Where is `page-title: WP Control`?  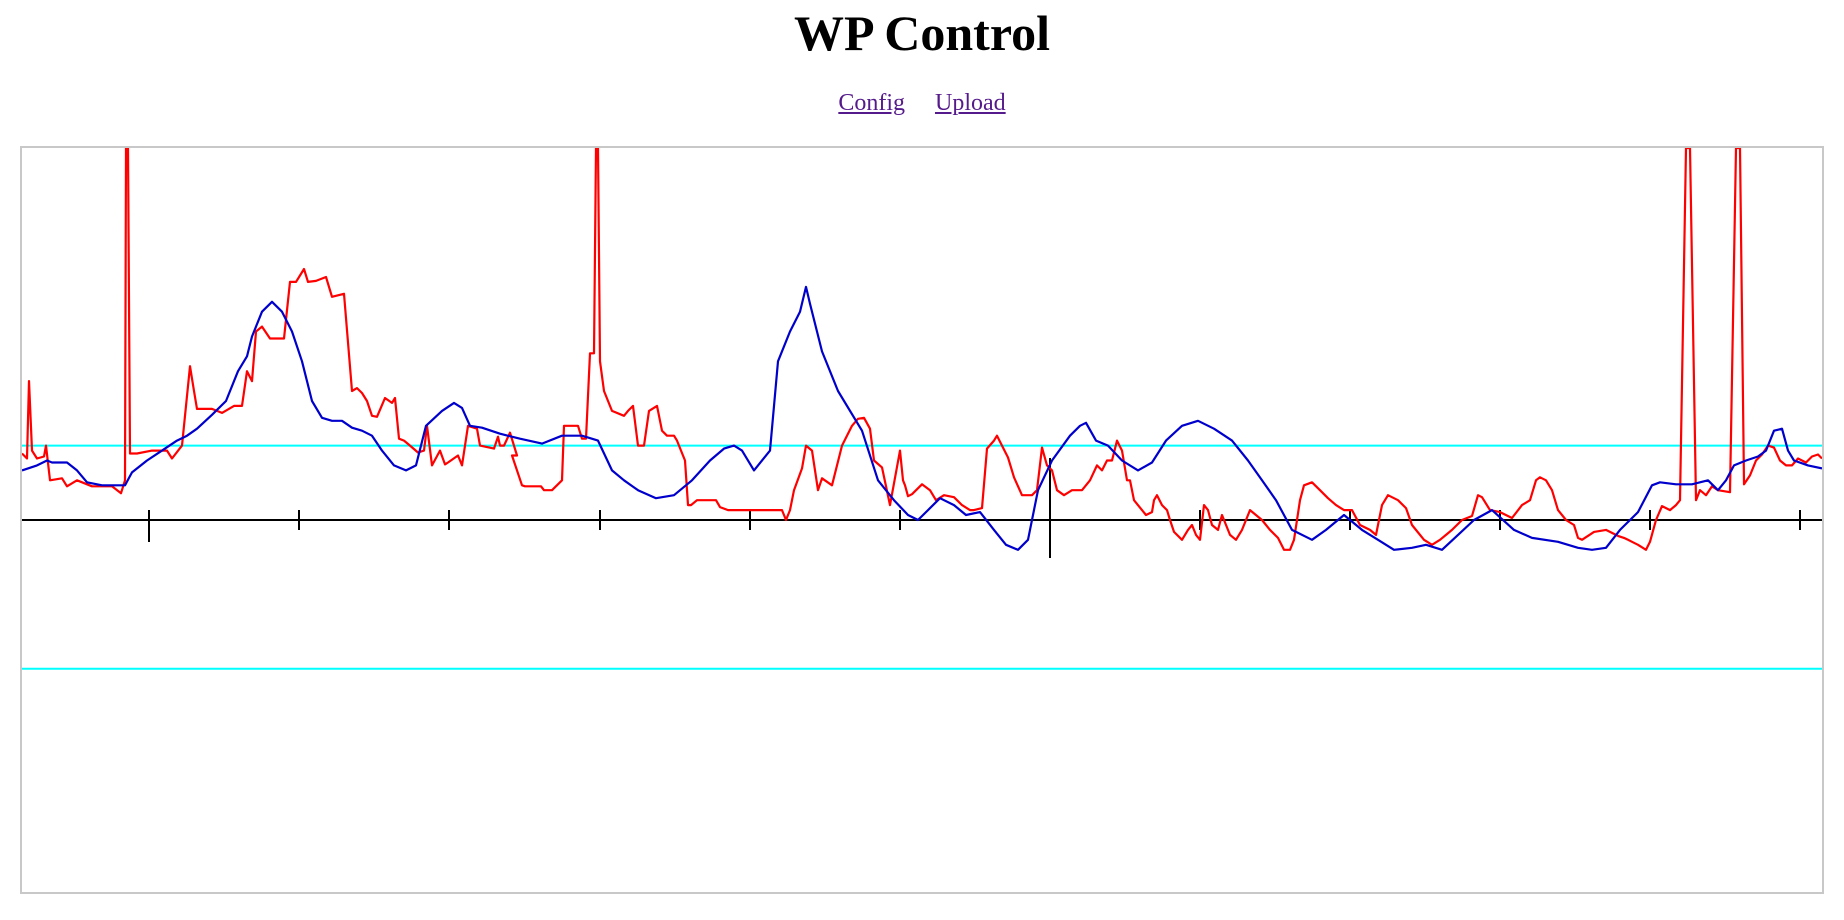 page-title: WP Control is located at coordinates (922, 33).